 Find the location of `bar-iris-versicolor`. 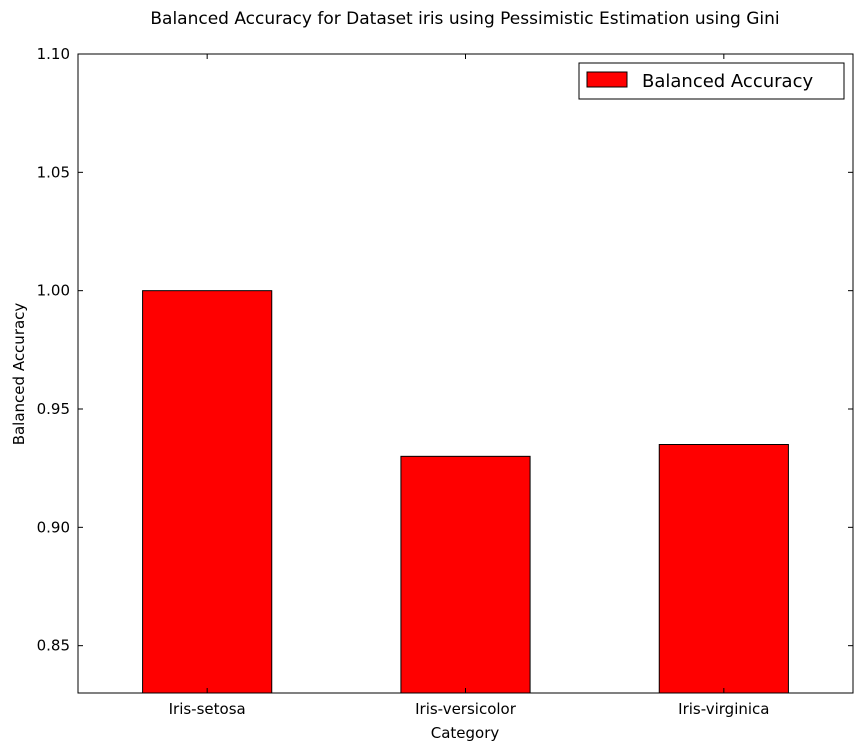

bar-iris-versicolor is located at coordinates (465, 574).